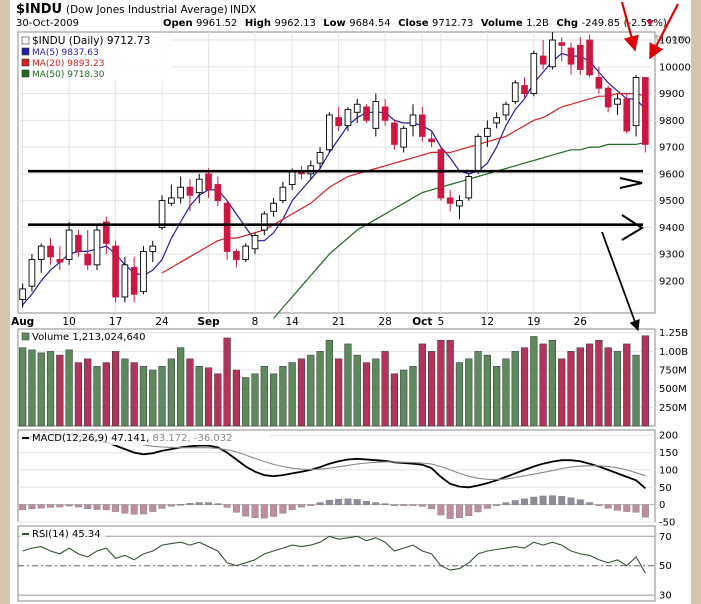 The height and width of the screenshot is (604, 701). What do you see at coordinates (668, 470) in the screenshot?
I see `macd-tick-label: 100` at bounding box center [668, 470].